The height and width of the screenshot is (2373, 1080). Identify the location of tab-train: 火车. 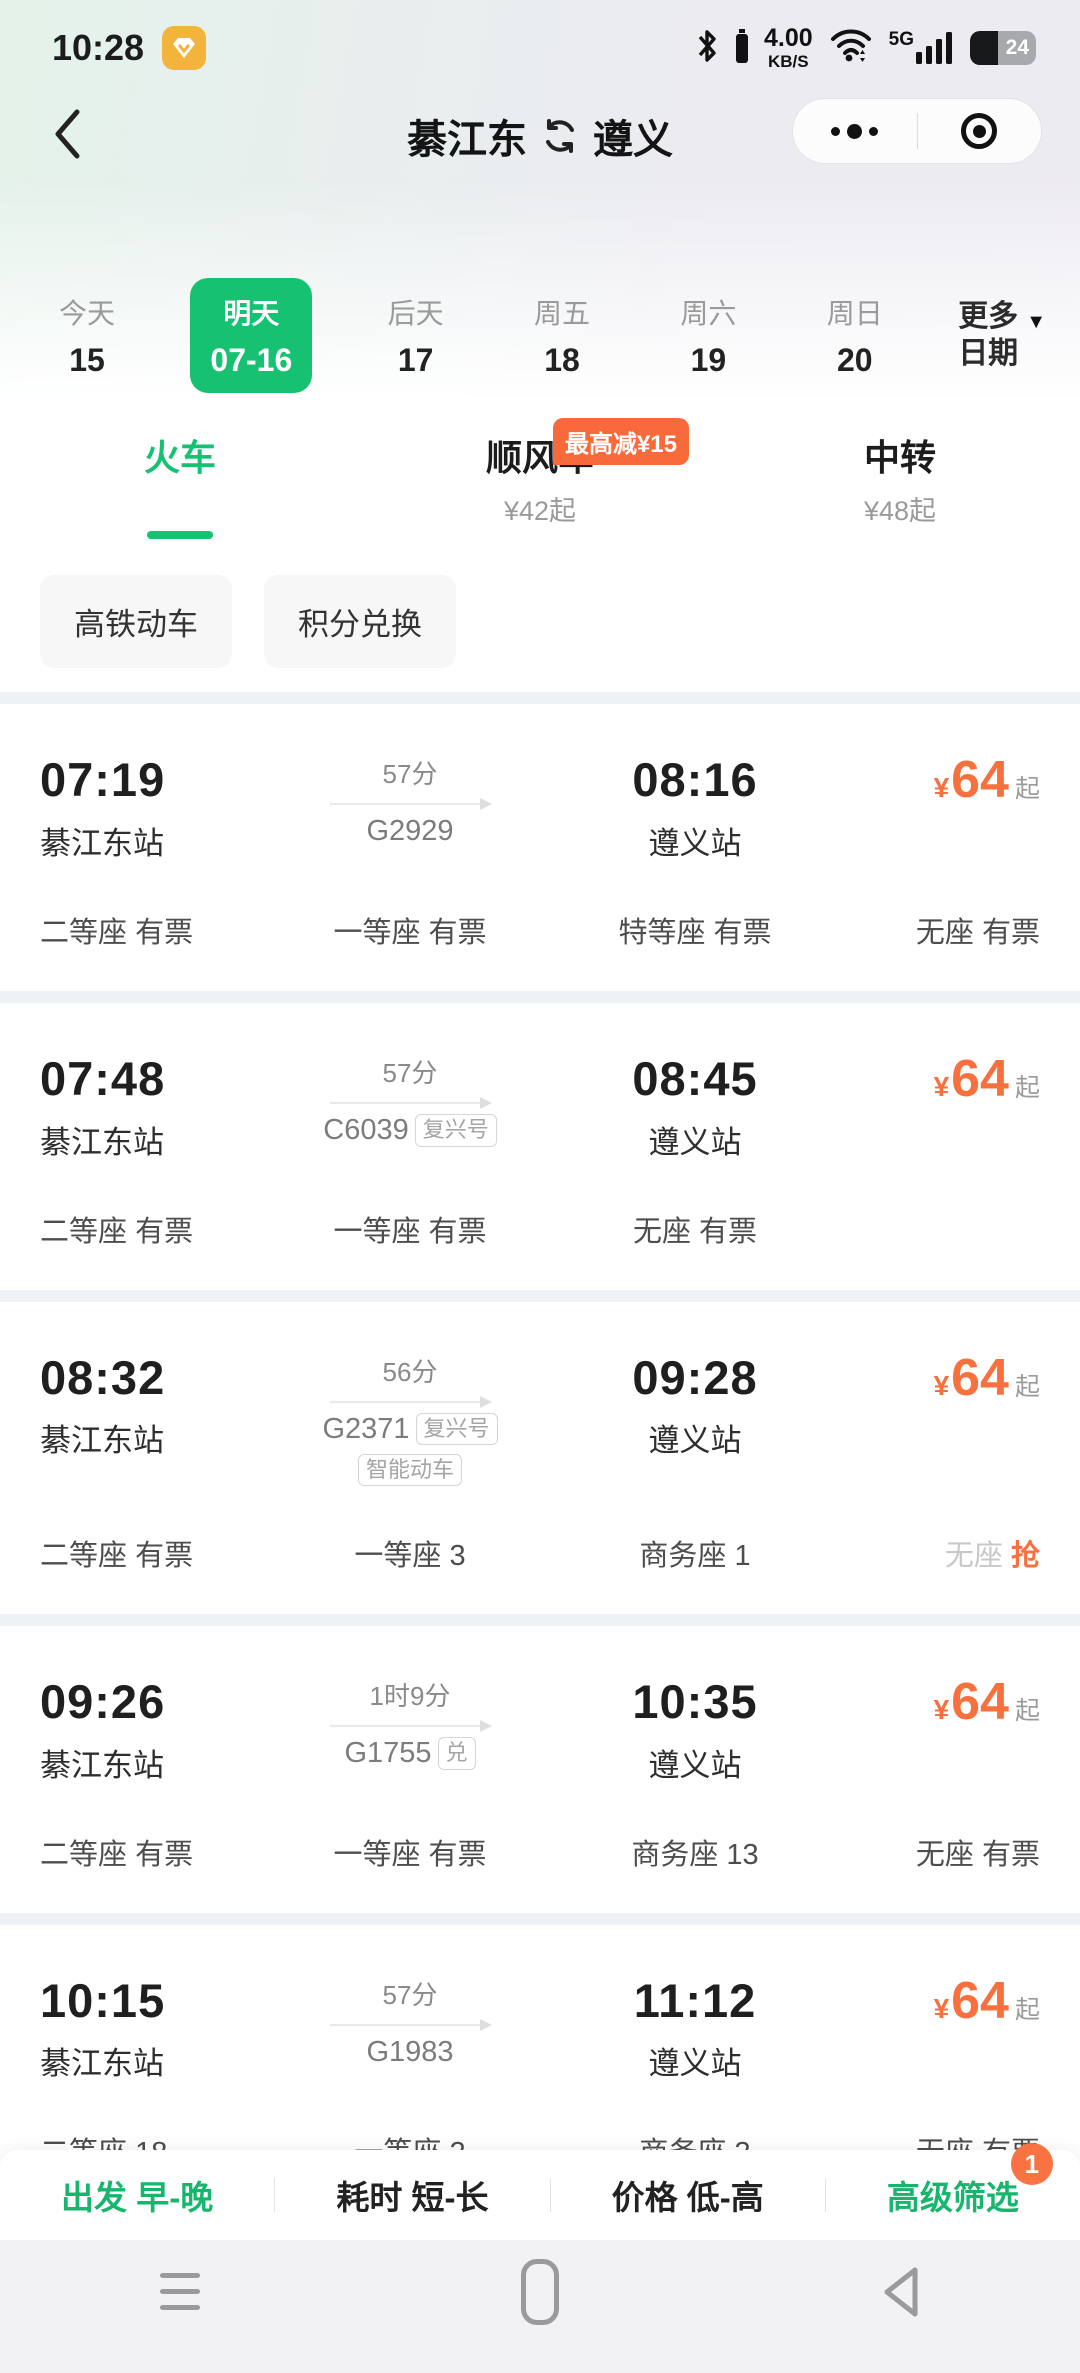
(180, 488).